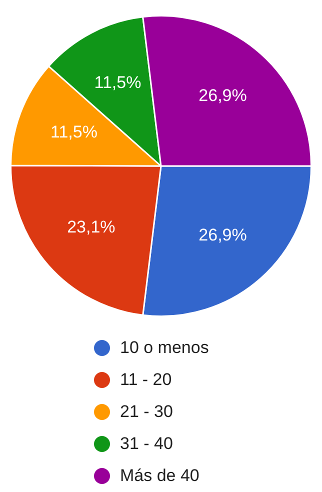 The width and height of the screenshot is (322, 492). What do you see at coordinates (146, 380) in the screenshot?
I see `legend-label: 11 - 20` at bounding box center [146, 380].